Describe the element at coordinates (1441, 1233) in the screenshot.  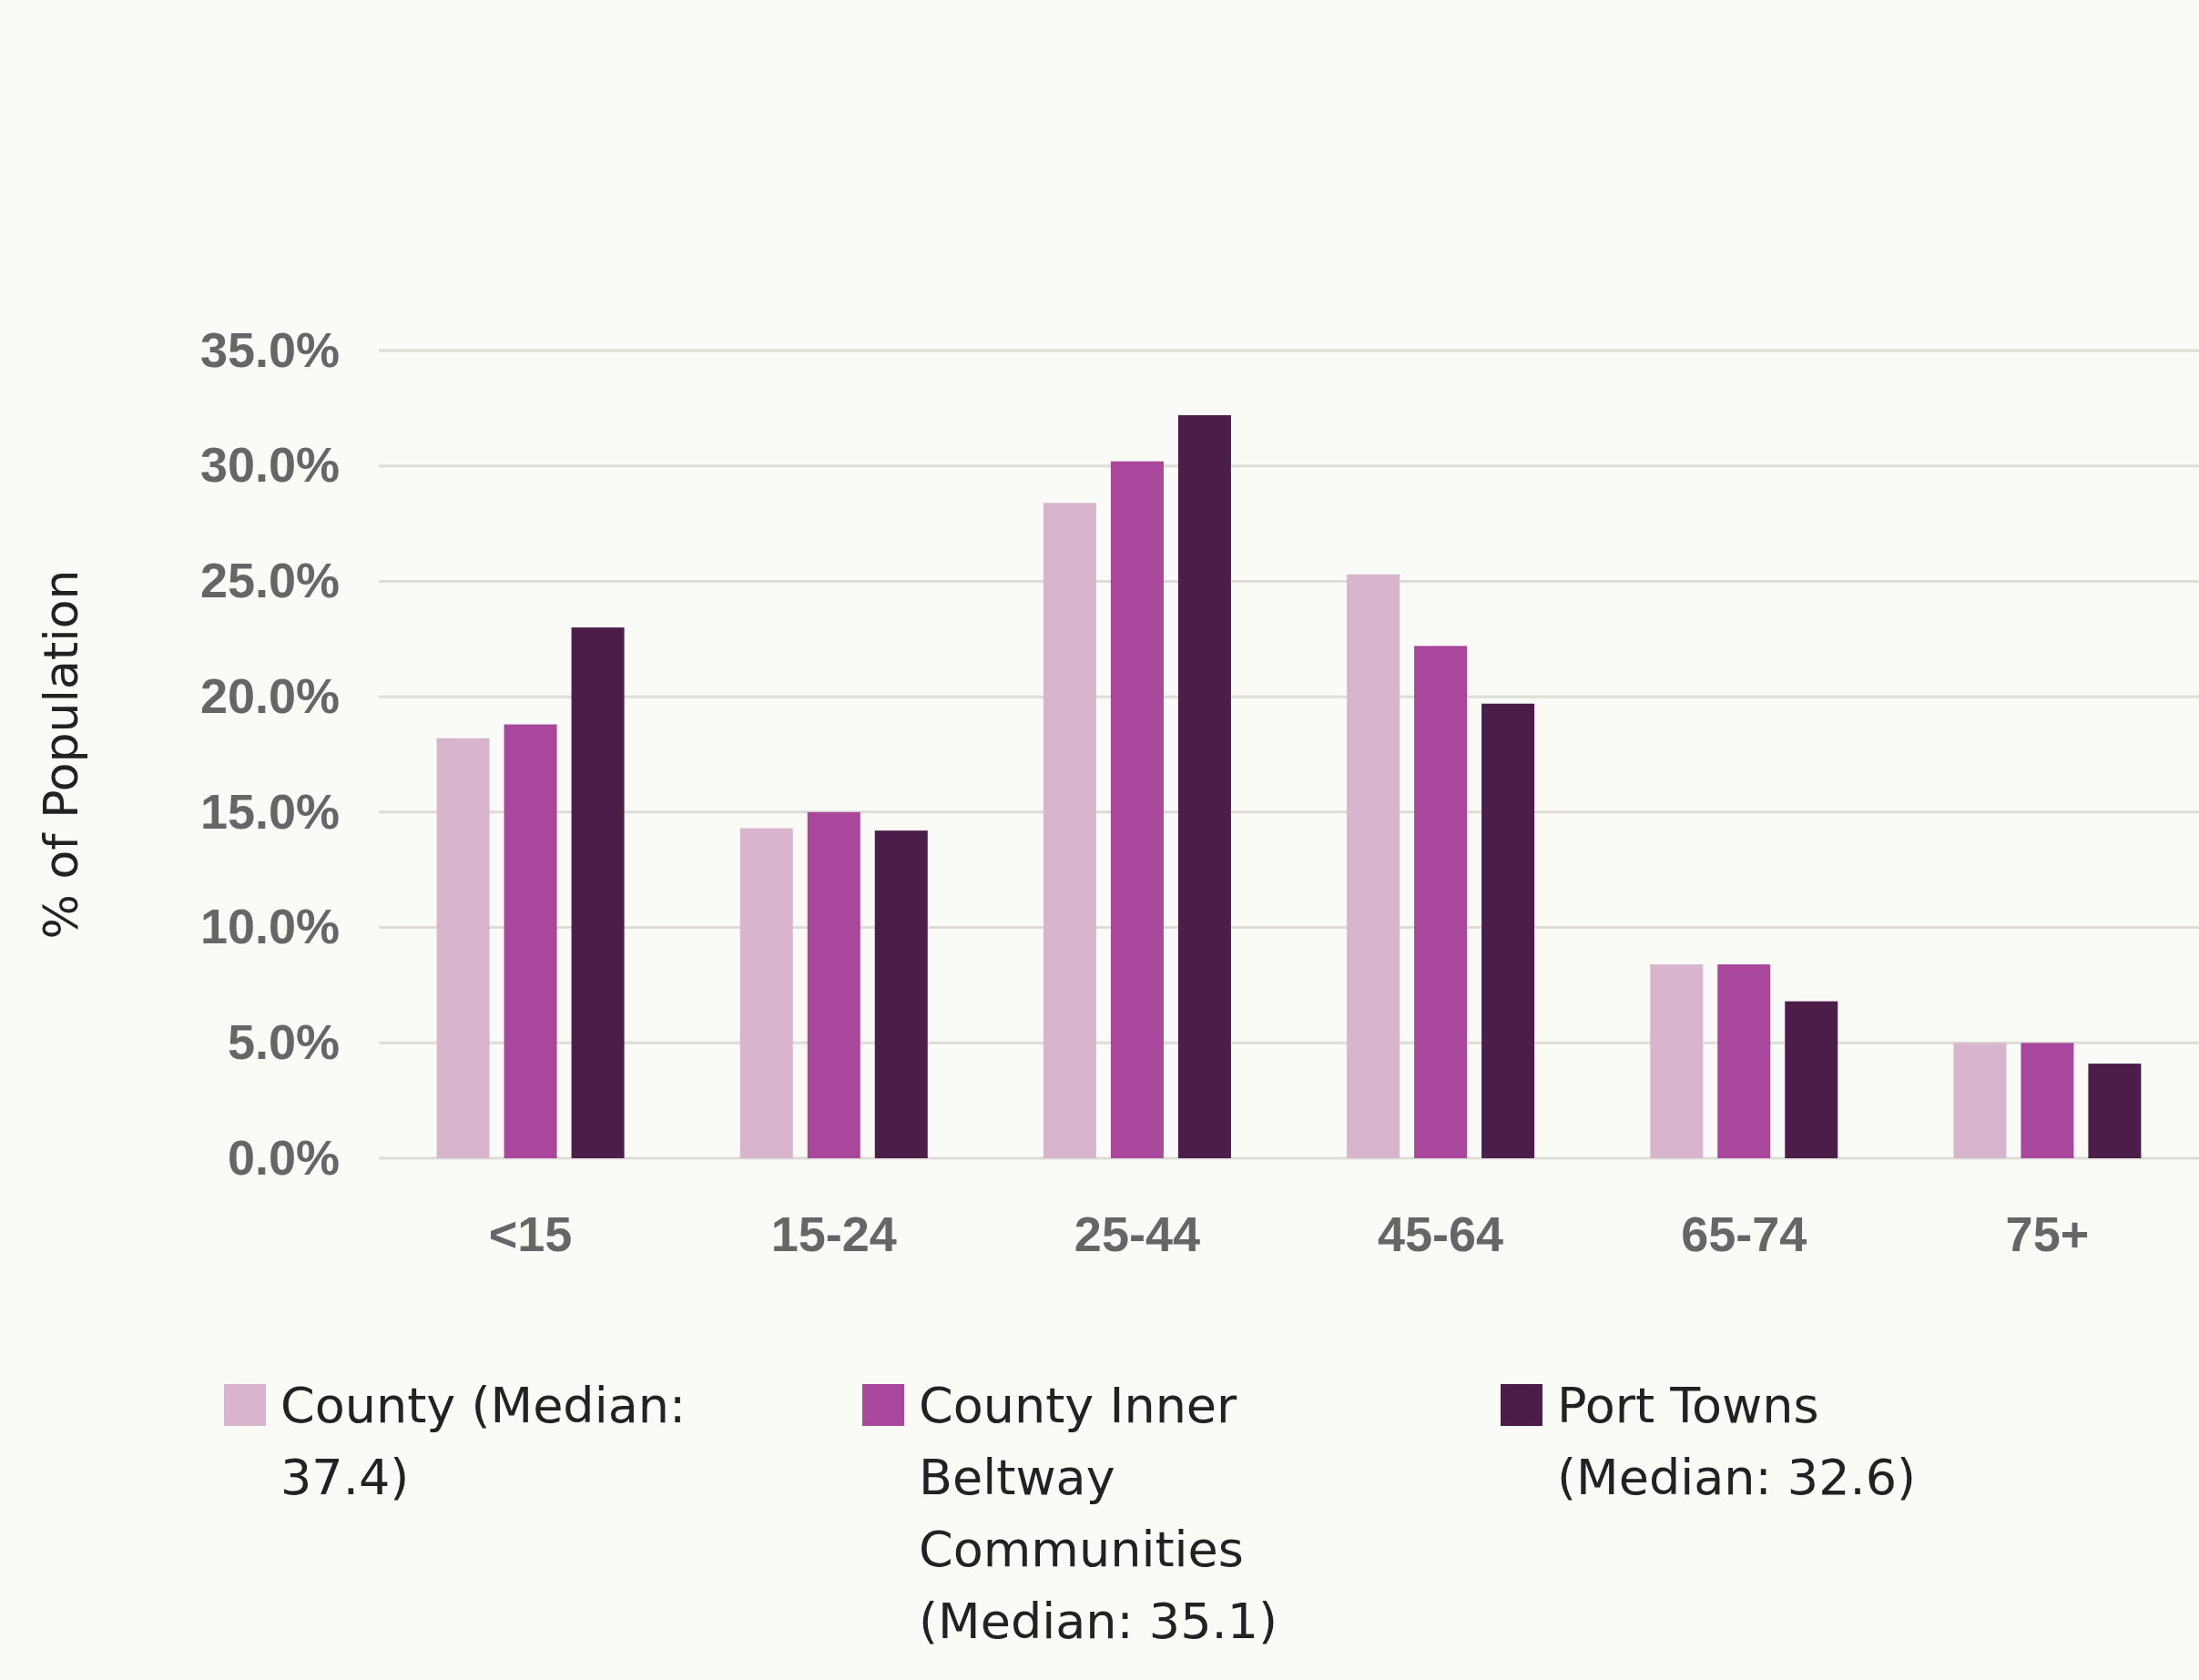
I see `x-tick-label: 45-64` at that location.